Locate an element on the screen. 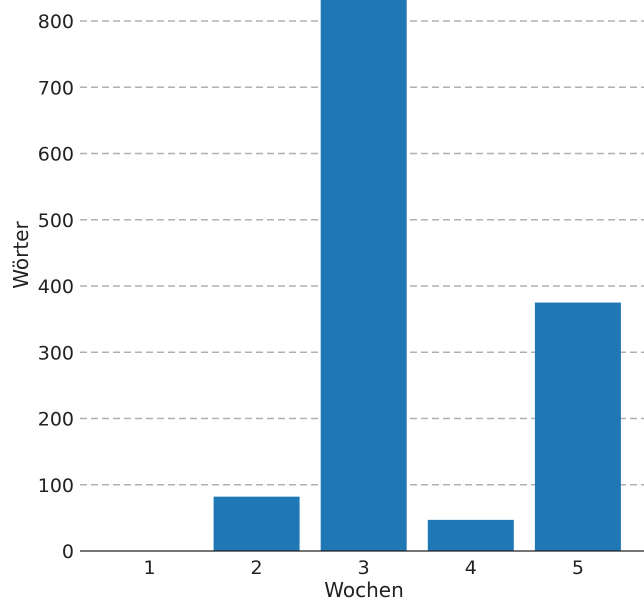  y-tick-label: 0 is located at coordinates (68, 552).